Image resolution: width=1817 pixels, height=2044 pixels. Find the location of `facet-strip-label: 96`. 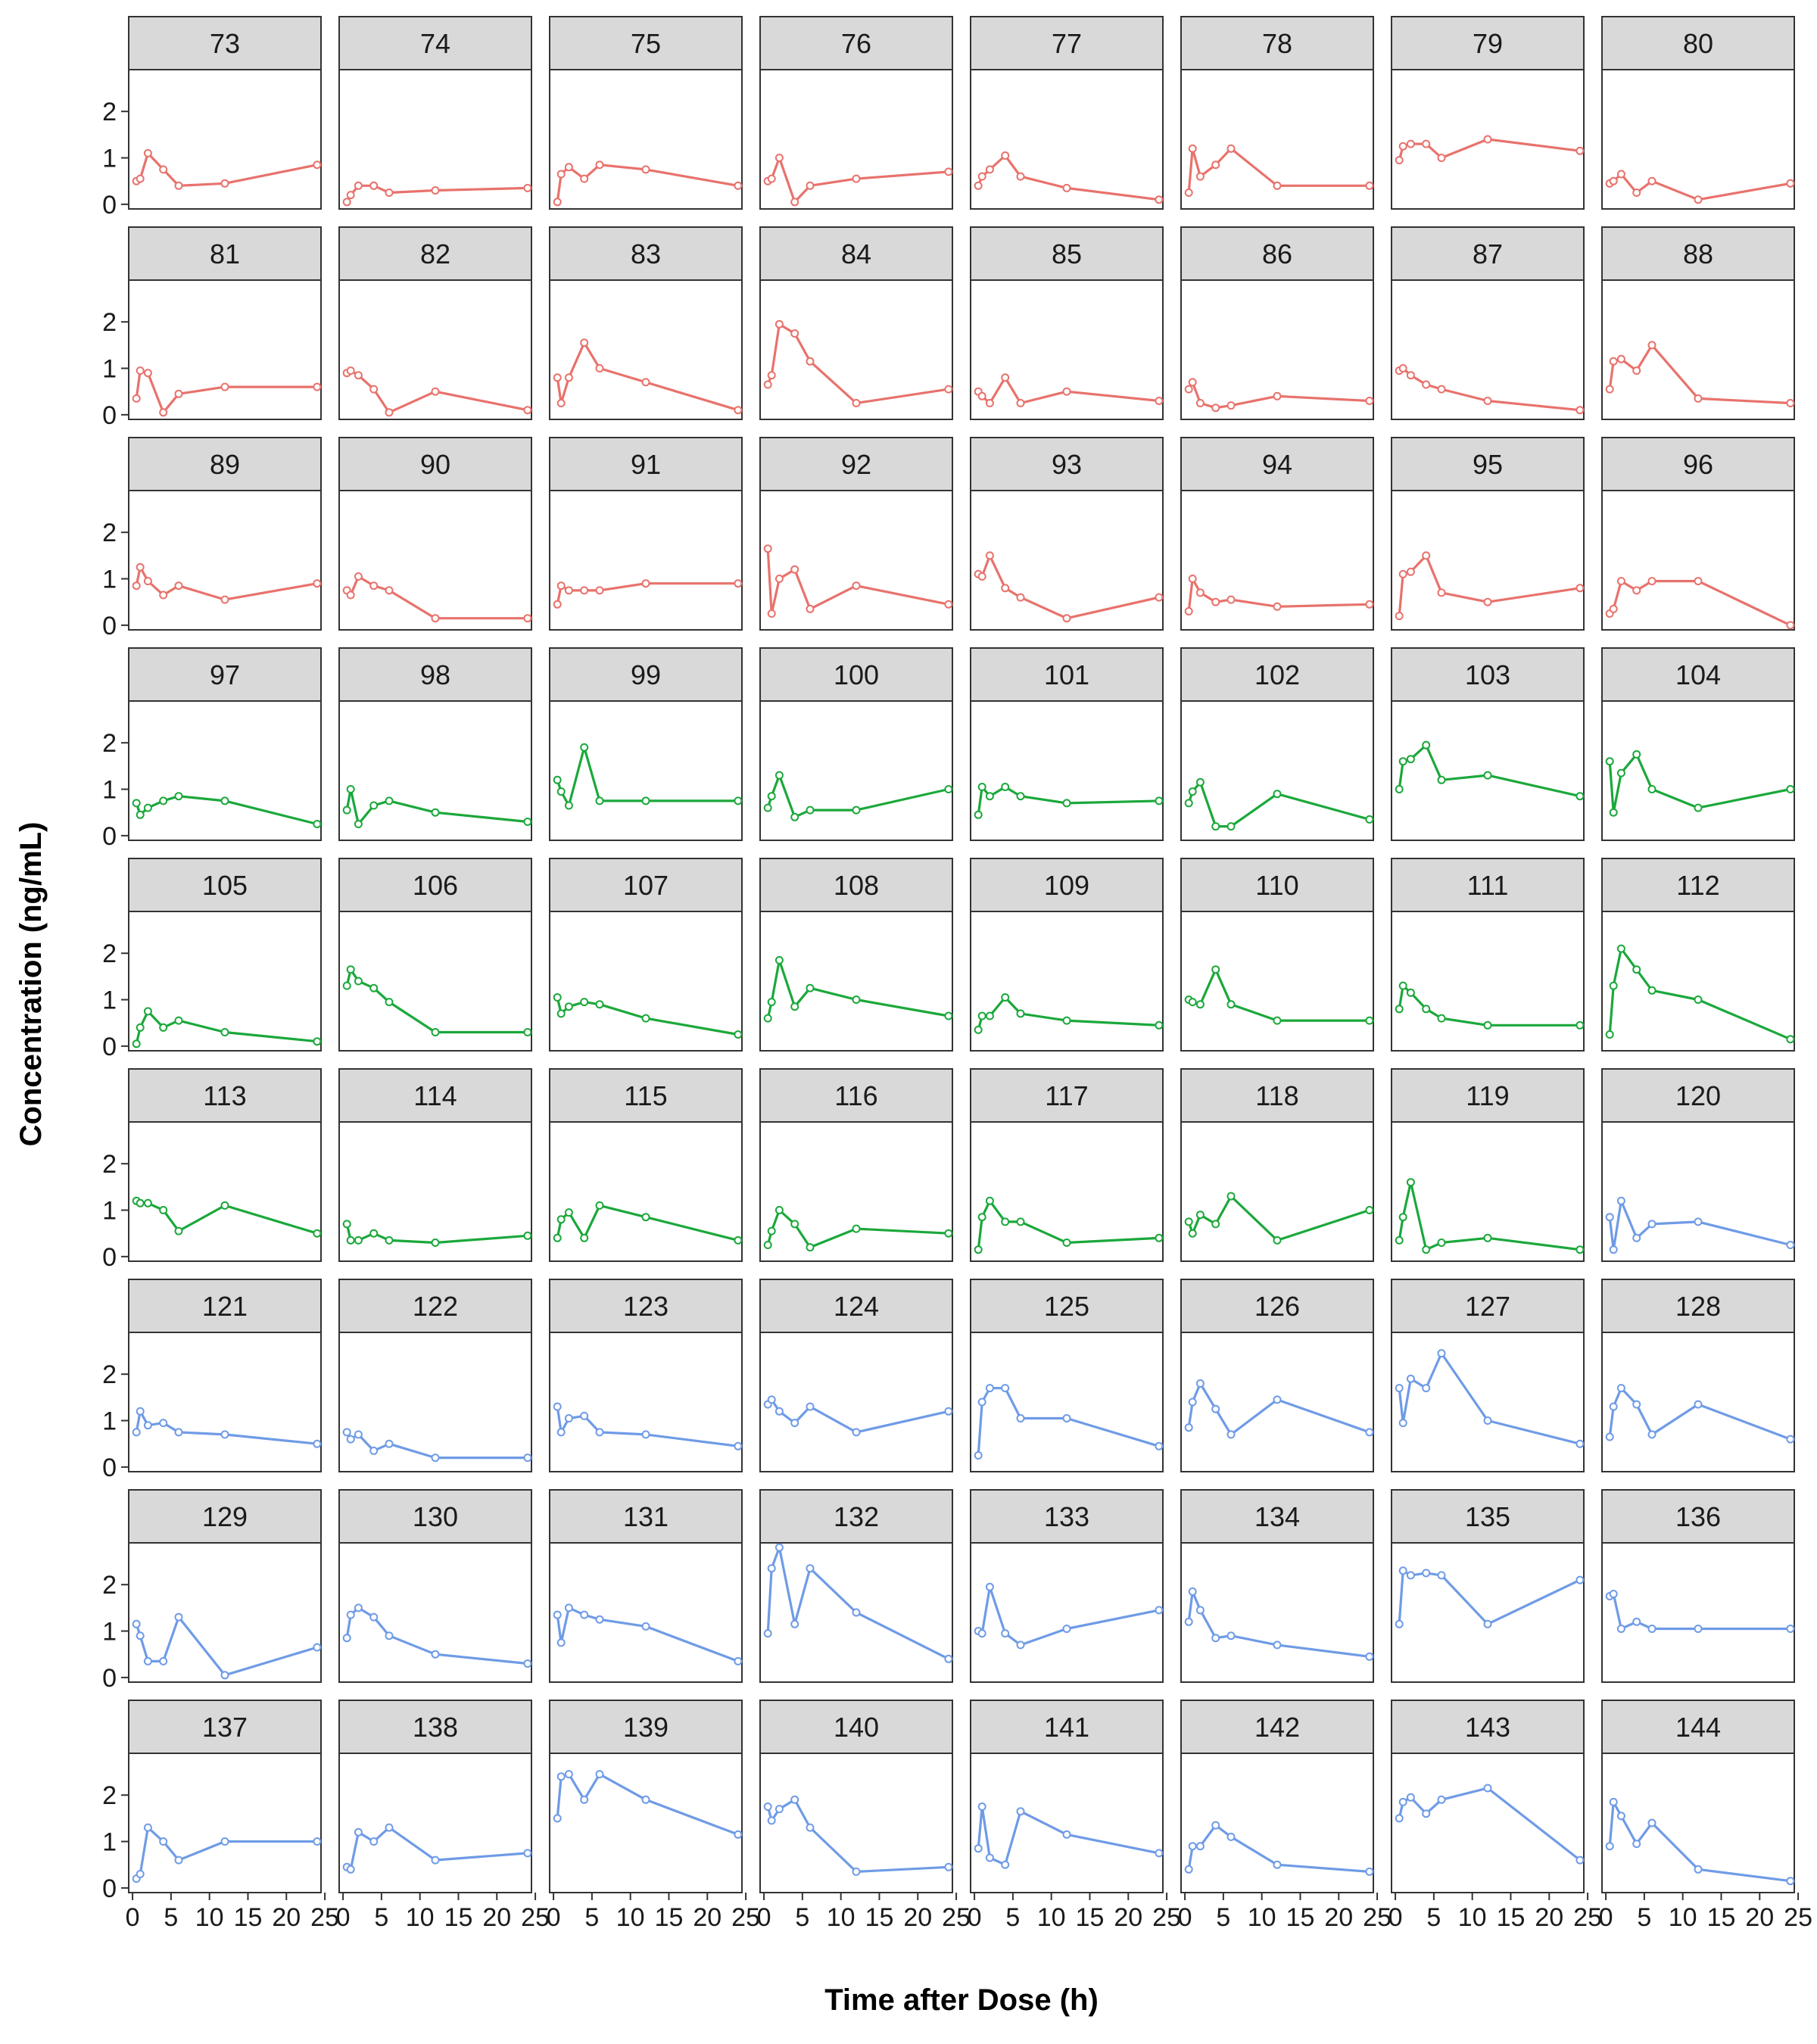

facet-strip-label: 96 is located at coordinates (1698, 465).